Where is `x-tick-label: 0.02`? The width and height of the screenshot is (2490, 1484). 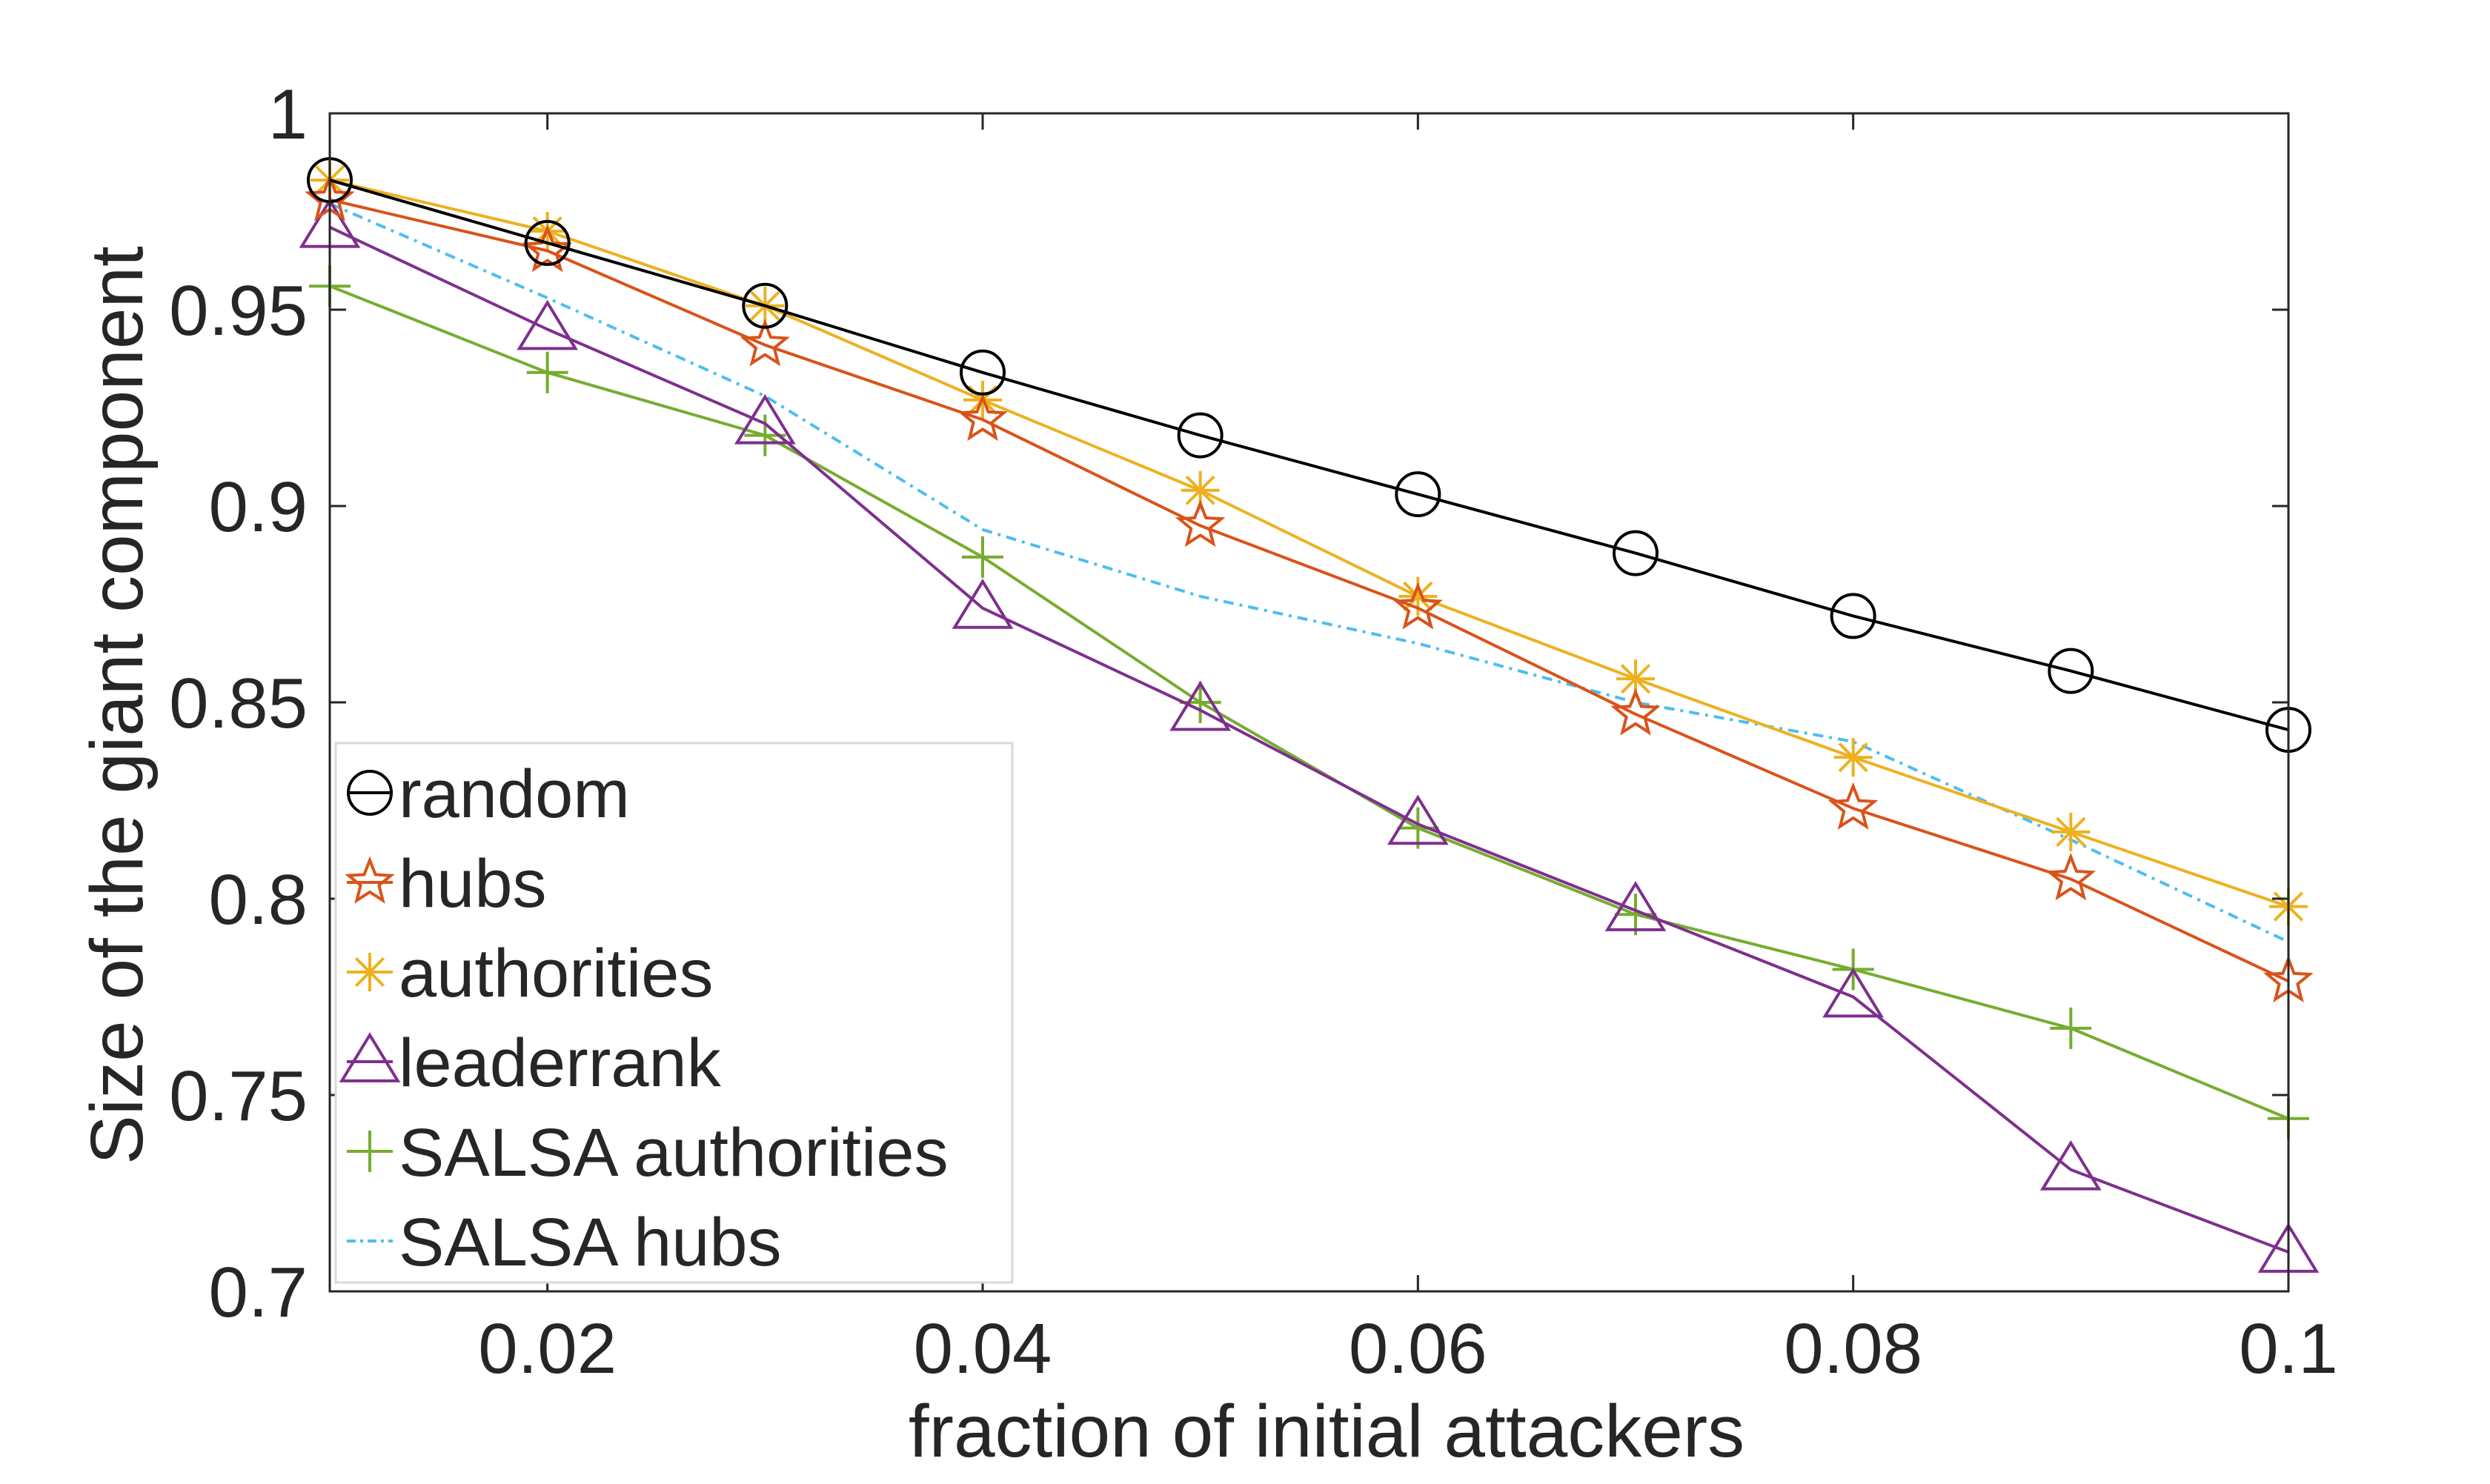
x-tick-label: 0.02 is located at coordinates (547, 1348).